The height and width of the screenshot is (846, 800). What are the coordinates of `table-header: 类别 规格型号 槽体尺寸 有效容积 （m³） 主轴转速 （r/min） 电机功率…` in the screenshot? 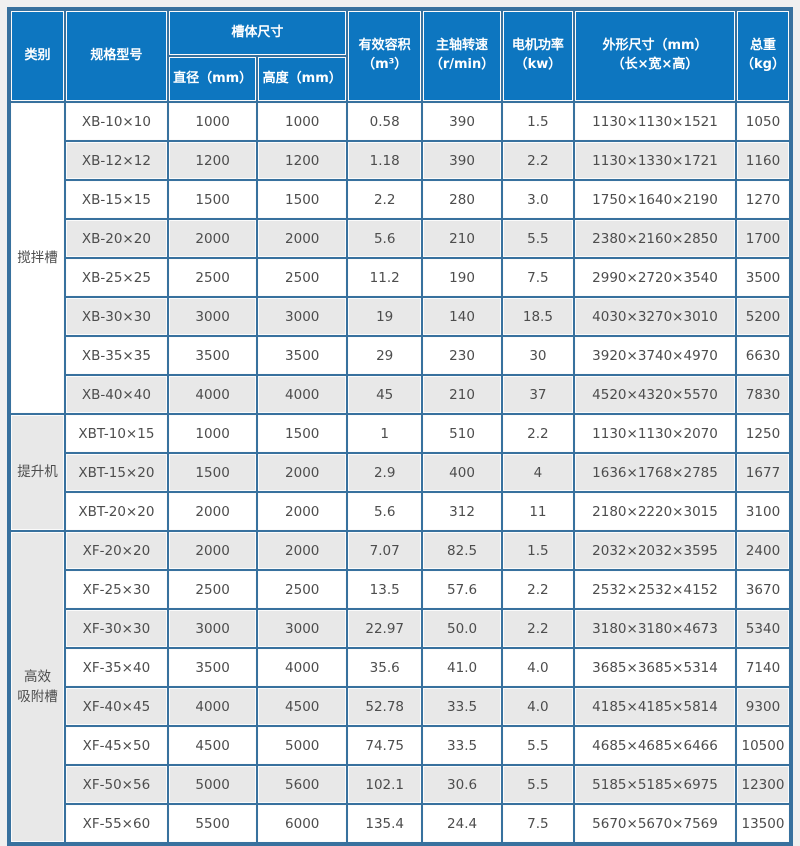 It's located at (400, 56).